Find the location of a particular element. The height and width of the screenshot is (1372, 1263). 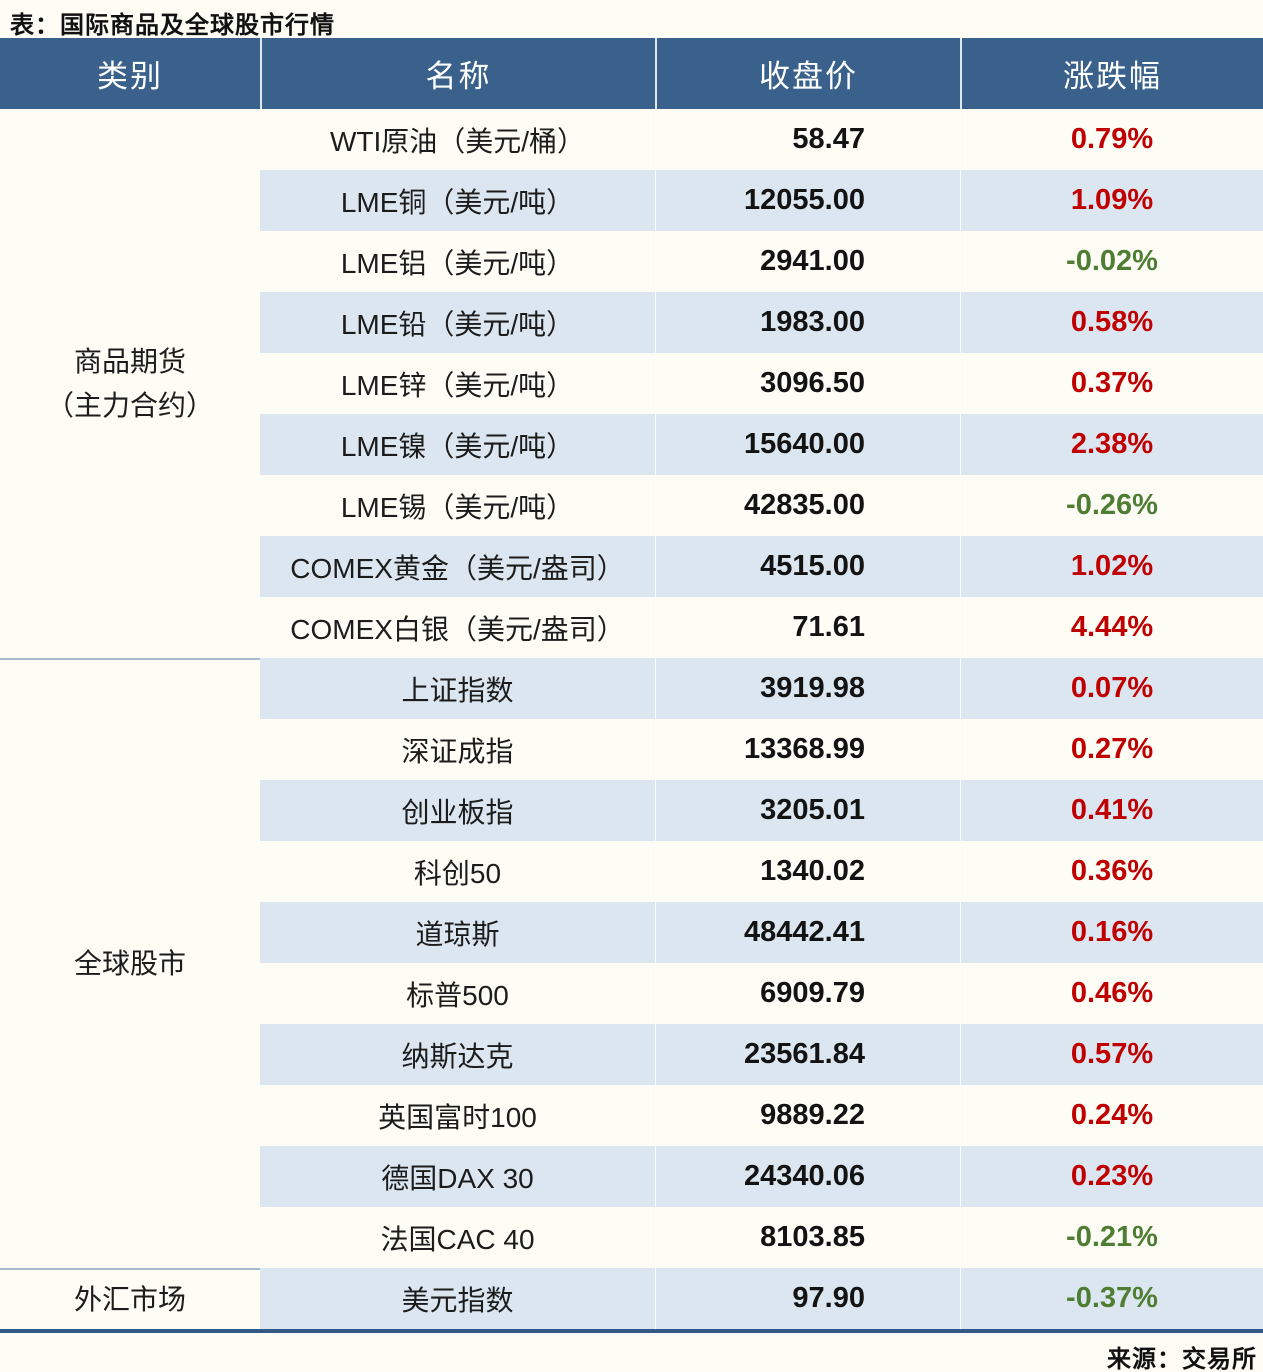

close-price: 42835.00 is located at coordinates (807, 505).